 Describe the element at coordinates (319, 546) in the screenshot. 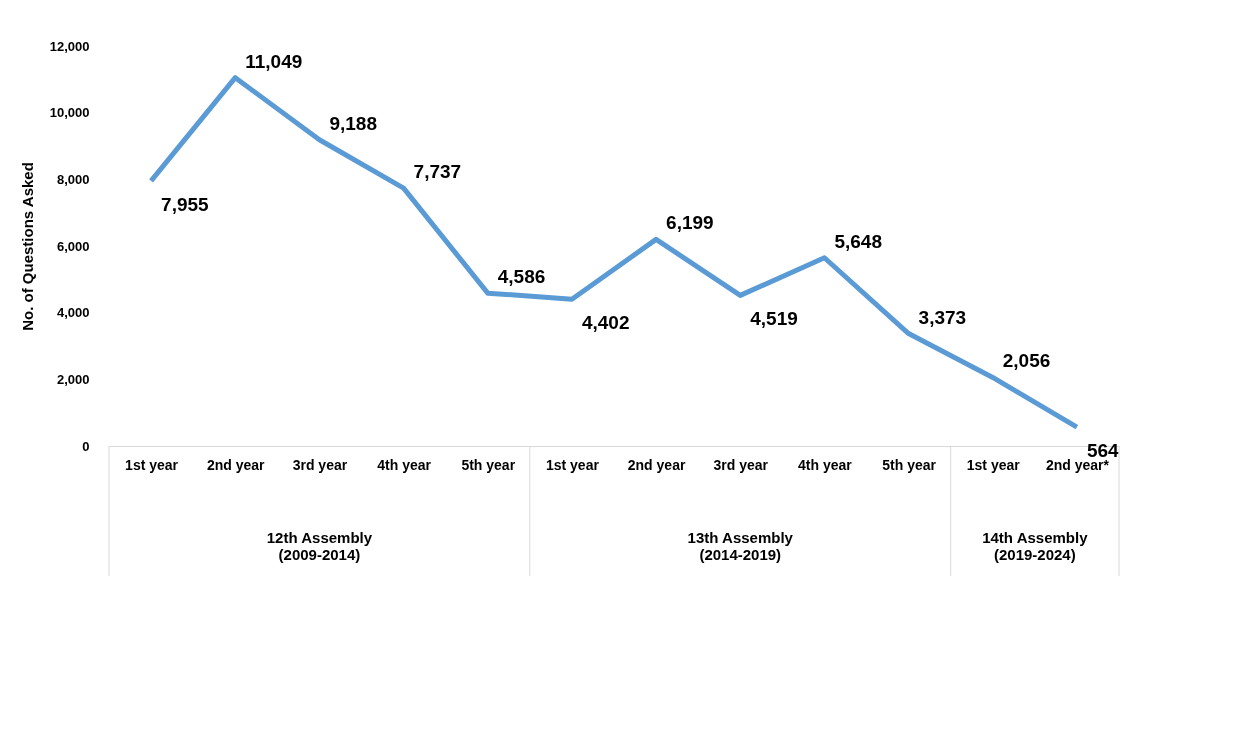

I see `text: 12th Assembly (2009-2014)` at that location.